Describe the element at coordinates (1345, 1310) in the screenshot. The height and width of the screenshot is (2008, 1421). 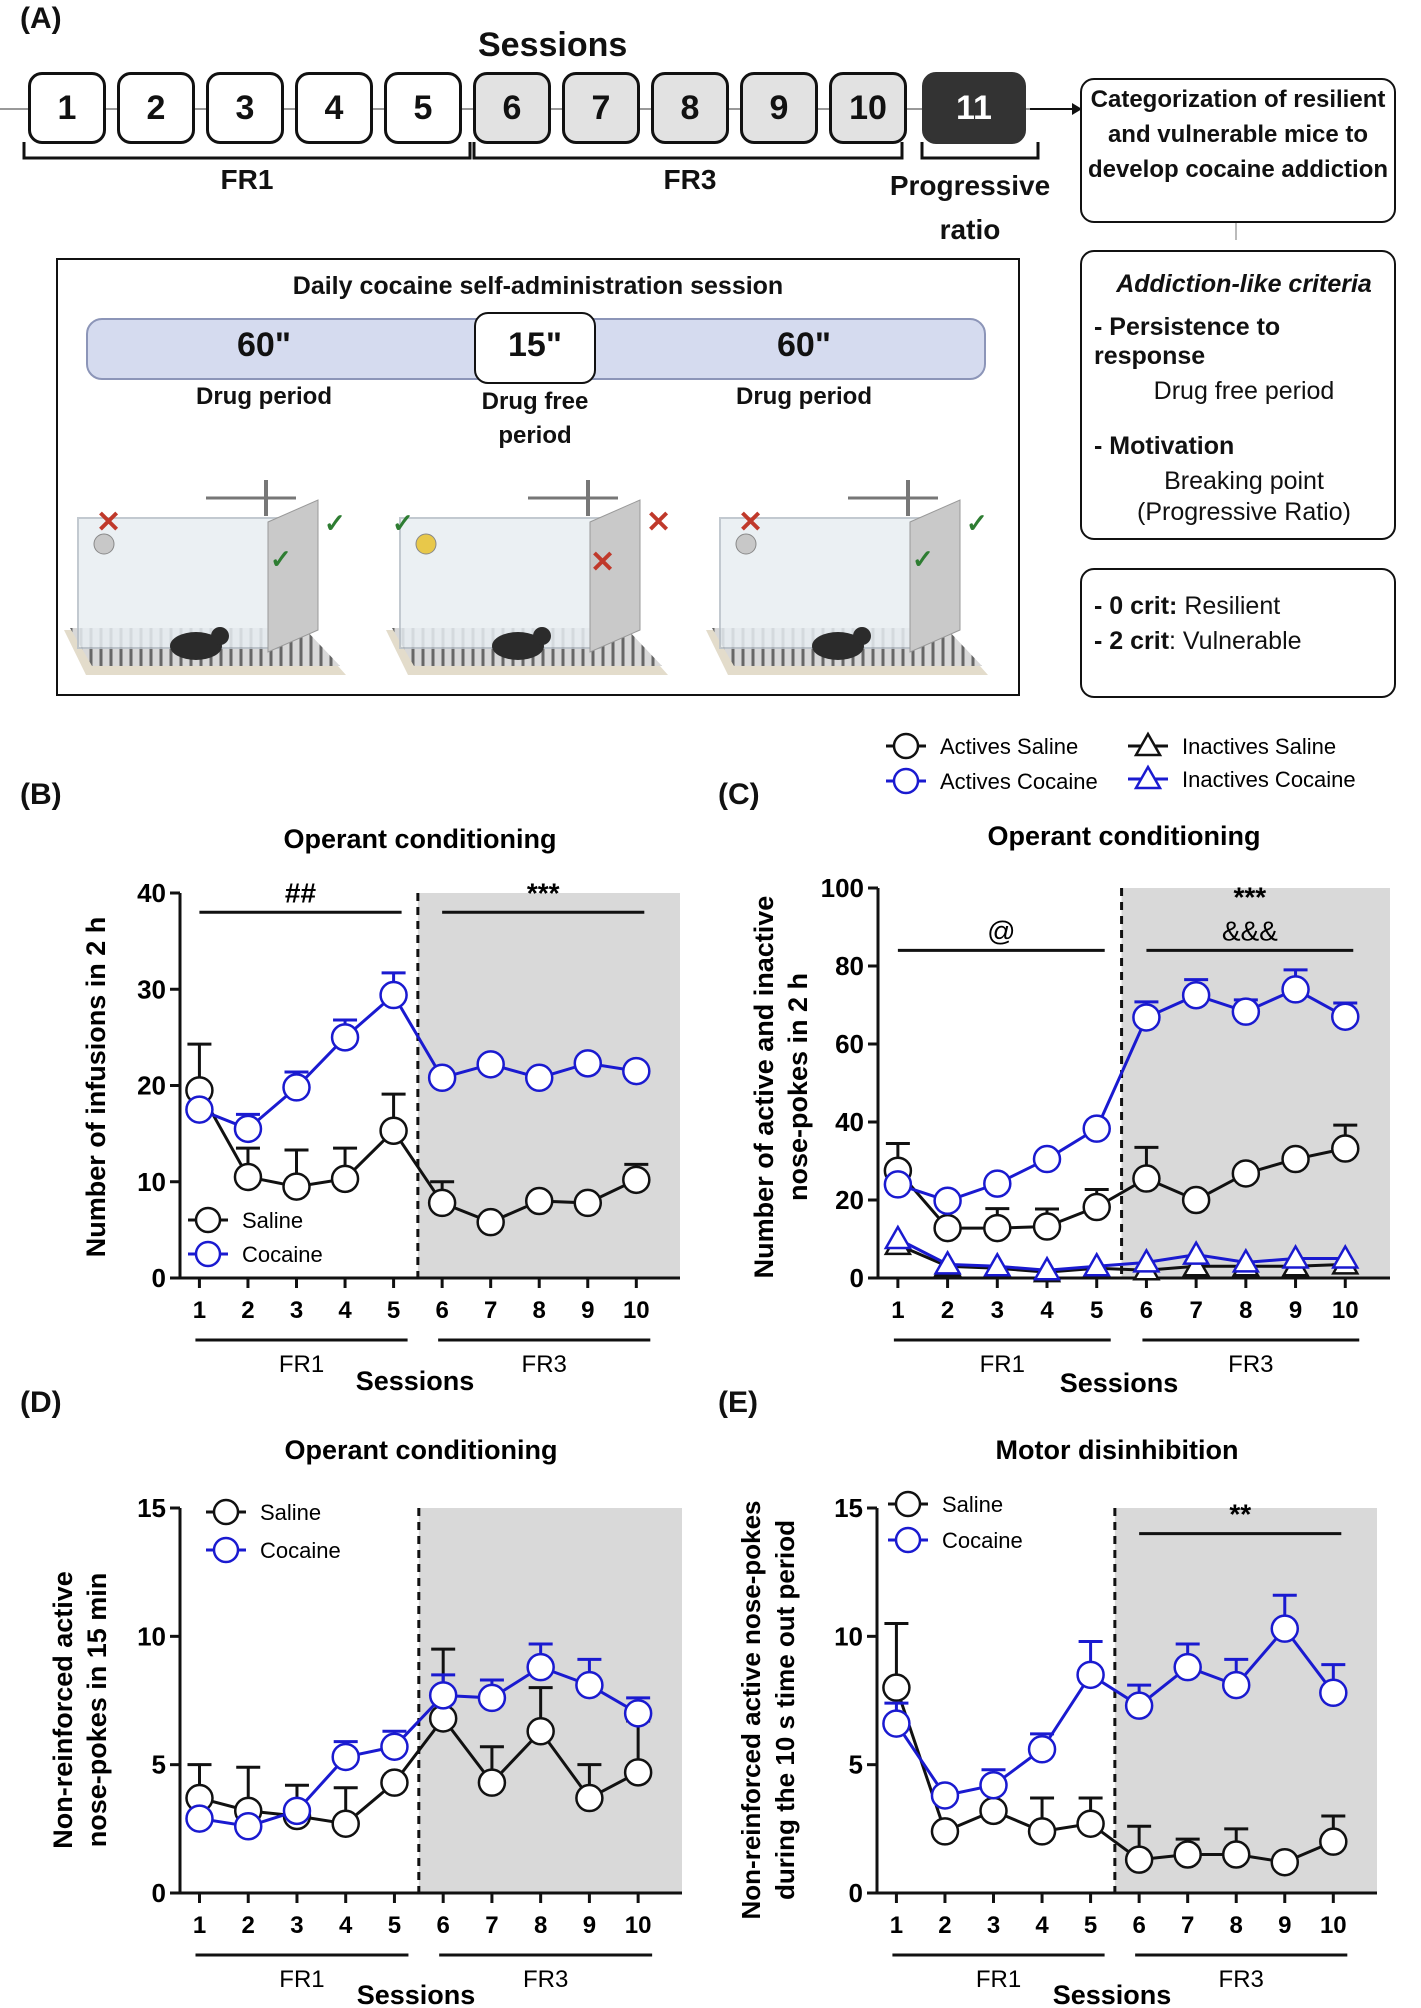
I see `x-tick-label: 10` at that location.